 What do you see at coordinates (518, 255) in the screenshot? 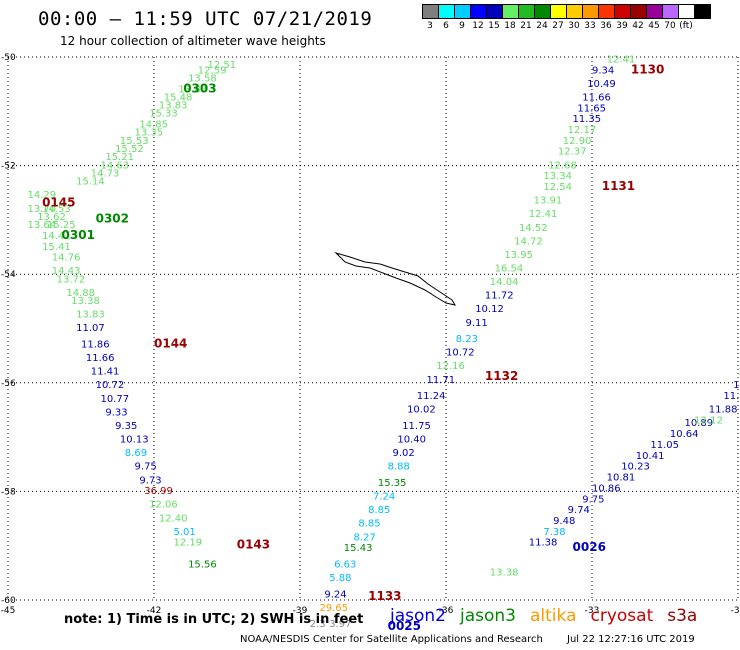
I see `wave-height-value: 13.95` at bounding box center [518, 255].